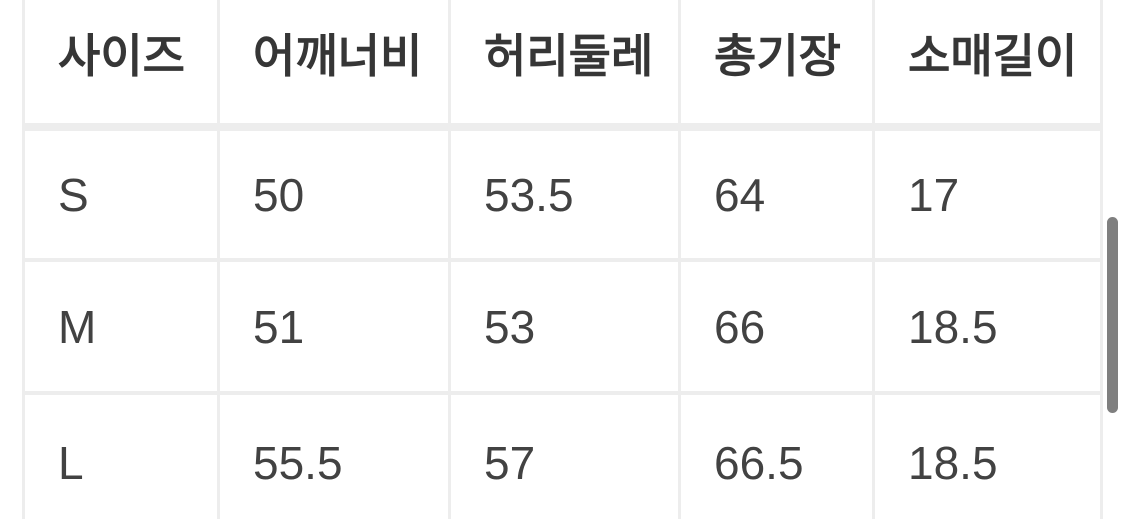  I want to click on col-header-total-length: 총기장, so click(776, 63).